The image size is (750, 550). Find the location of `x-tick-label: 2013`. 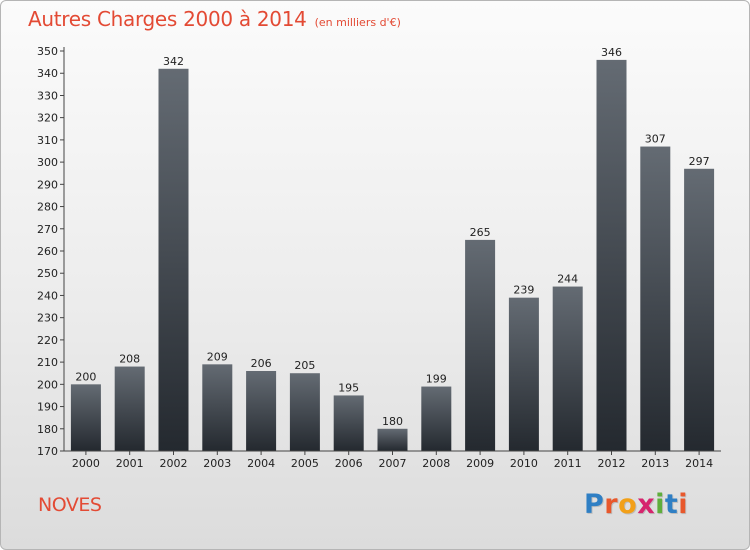

x-tick-label: 2013 is located at coordinates (655, 463).